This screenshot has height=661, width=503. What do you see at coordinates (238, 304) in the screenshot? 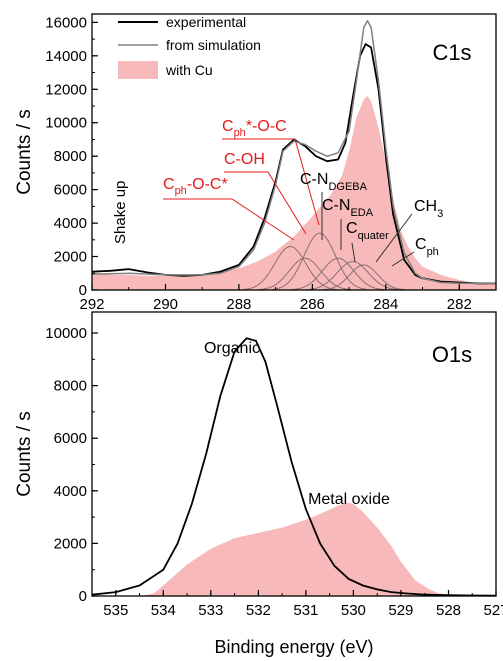
I see `x-tick-label: 288` at bounding box center [238, 304].